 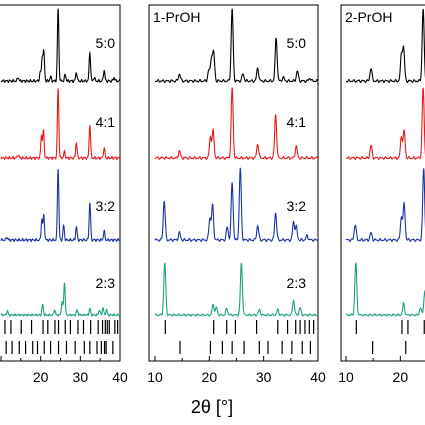 I want to click on x-tick-group: 10 20 30 40, so click(x=236, y=370).